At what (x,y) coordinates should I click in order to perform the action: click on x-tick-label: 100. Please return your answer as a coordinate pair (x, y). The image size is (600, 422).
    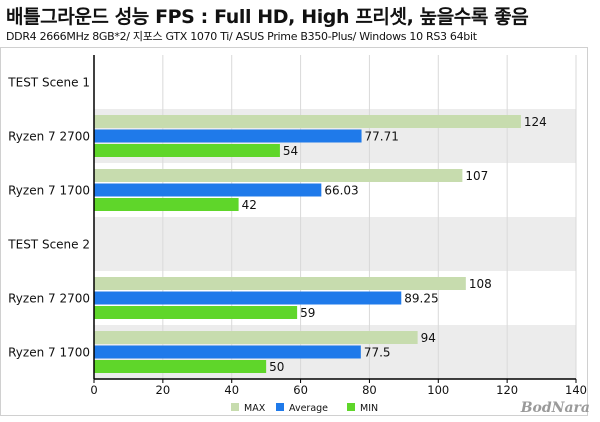
    Looking at the image, I should click on (438, 390).